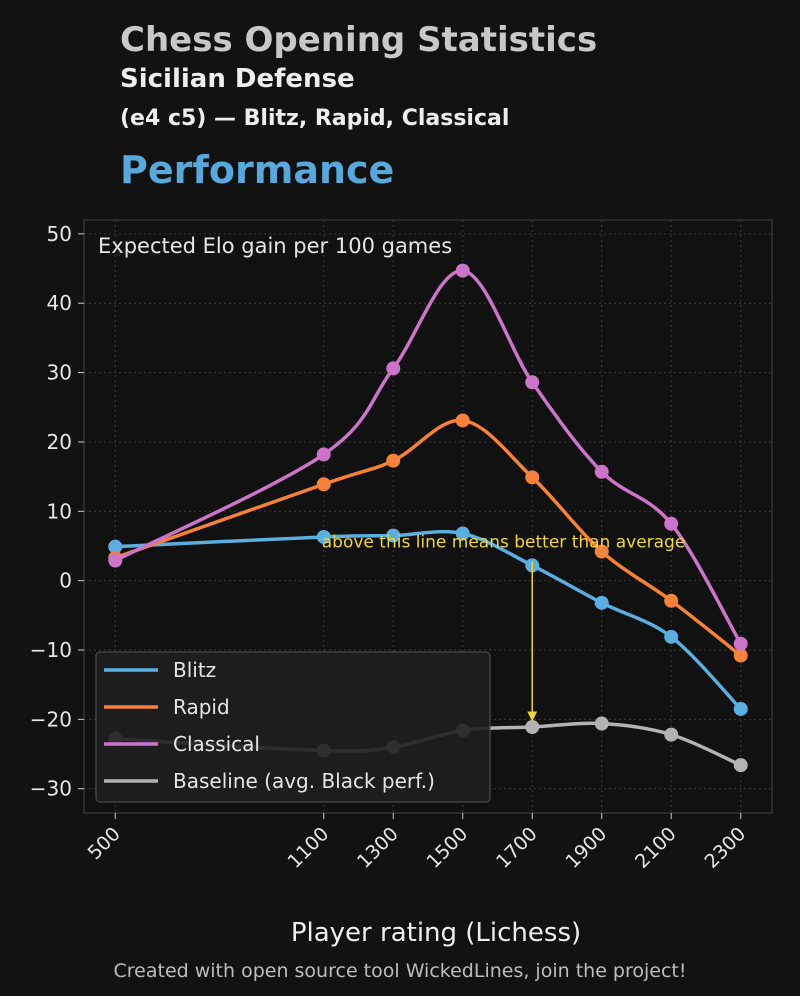  I want to click on legend-label-rapid: Rapid, so click(201, 707).